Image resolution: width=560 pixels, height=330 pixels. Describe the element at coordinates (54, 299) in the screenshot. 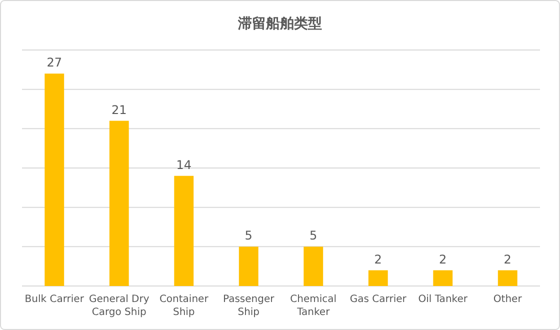

I see `x-tick-label: Bulk Carrier` at that location.